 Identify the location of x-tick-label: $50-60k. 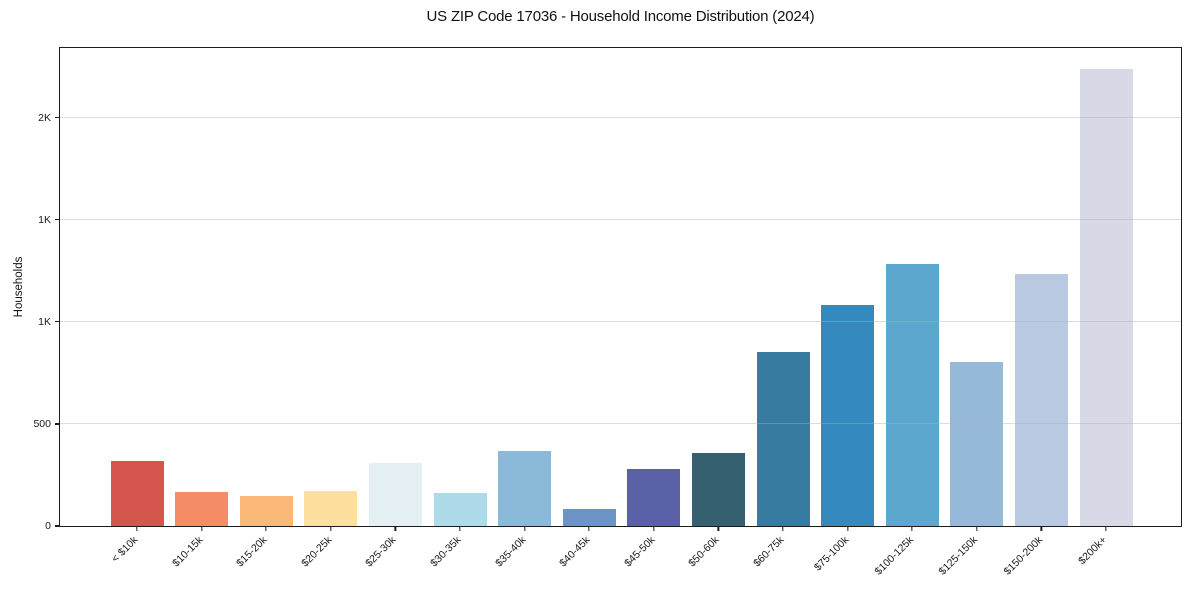
(704, 552).